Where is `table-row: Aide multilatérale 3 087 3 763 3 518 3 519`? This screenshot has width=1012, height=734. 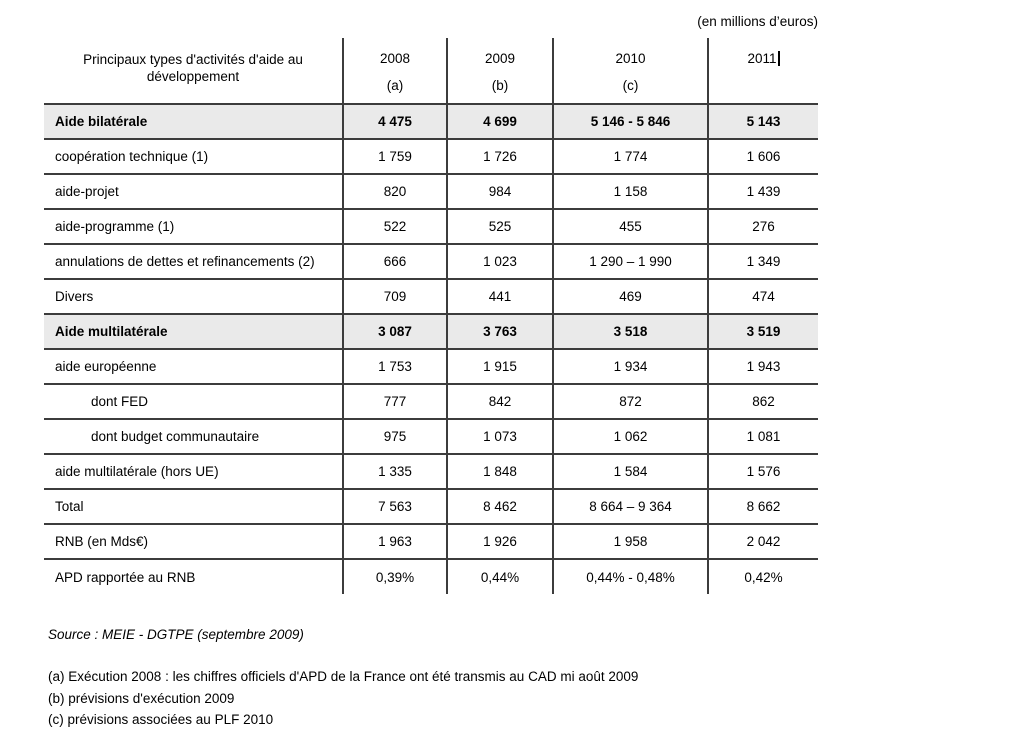 table-row: Aide multilatérale 3 087 3 763 3 518 3 519 is located at coordinates (431, 332).